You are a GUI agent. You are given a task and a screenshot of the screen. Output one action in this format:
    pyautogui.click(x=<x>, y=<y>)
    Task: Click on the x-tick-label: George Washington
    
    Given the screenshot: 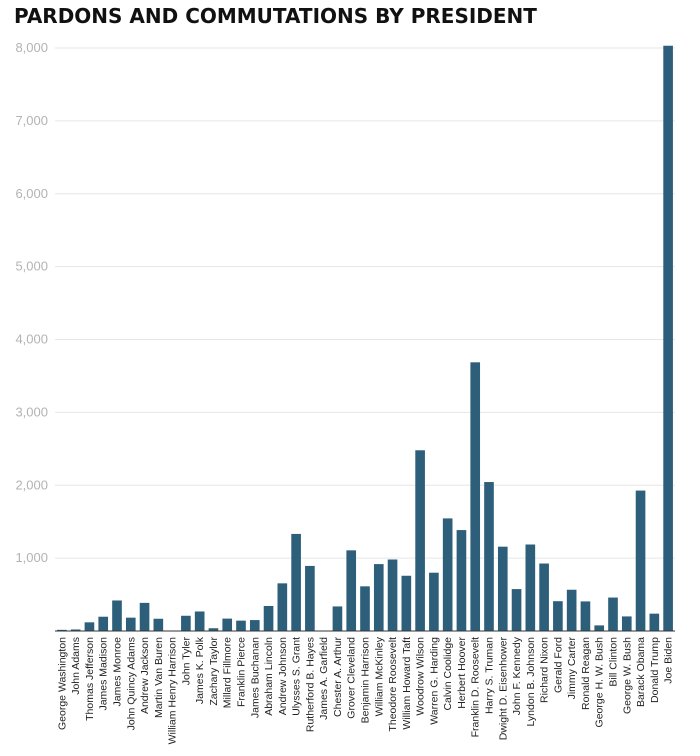 What is the action you would take?
    pyautogui.click(x=62, y=683)
    